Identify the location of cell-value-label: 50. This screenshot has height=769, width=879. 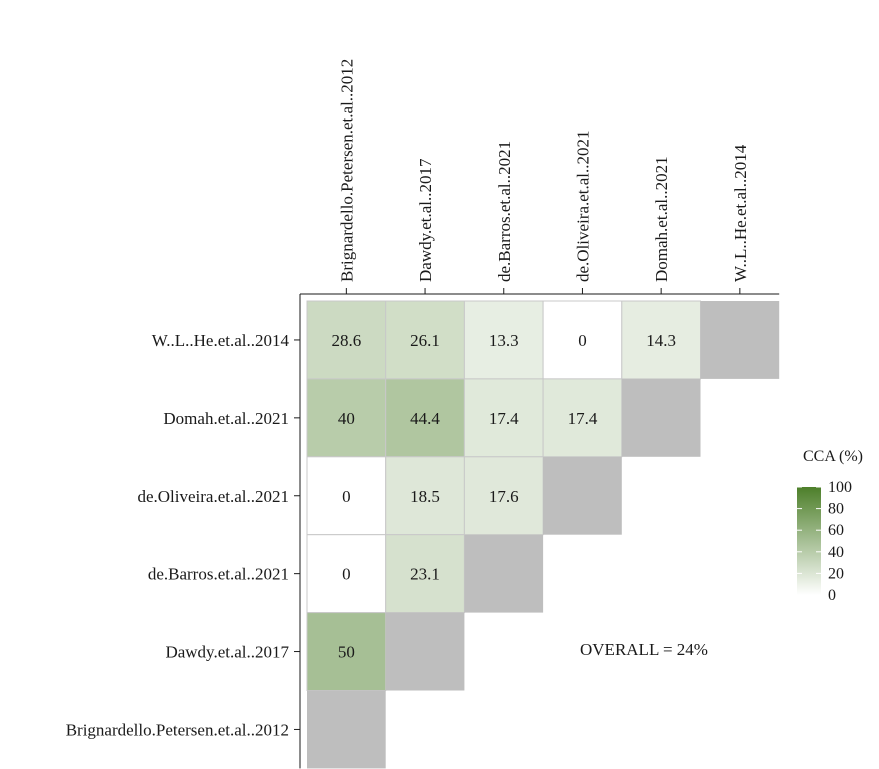
(346, 652).